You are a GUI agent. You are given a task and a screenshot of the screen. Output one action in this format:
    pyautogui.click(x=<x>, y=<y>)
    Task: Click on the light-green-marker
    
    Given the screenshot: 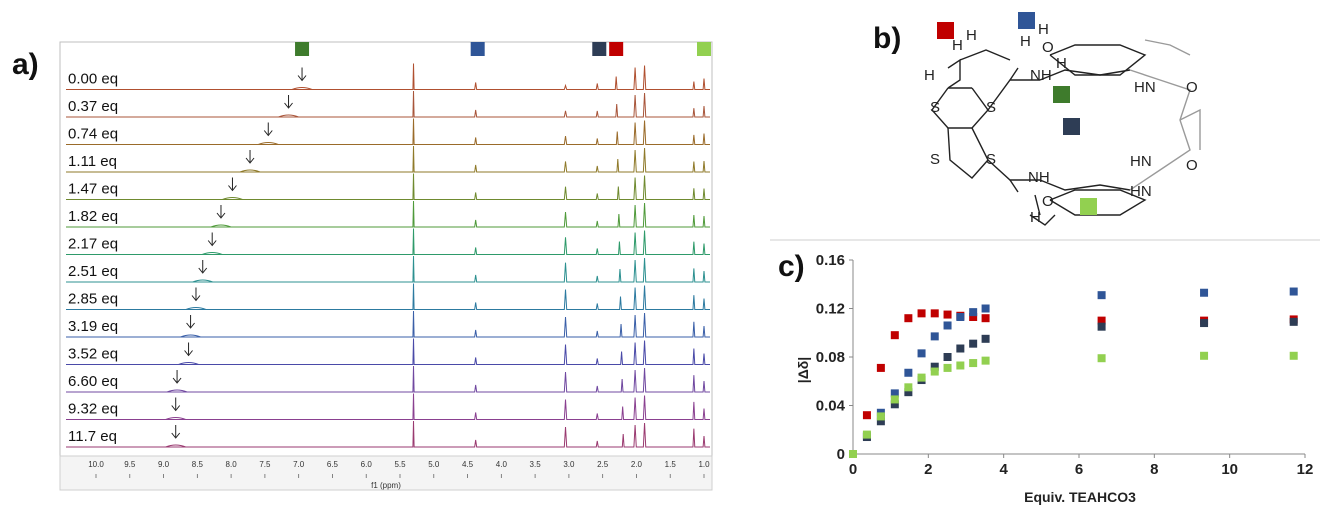 What is the action you would take?
    pyautogui.click(x=704, y=49)
    